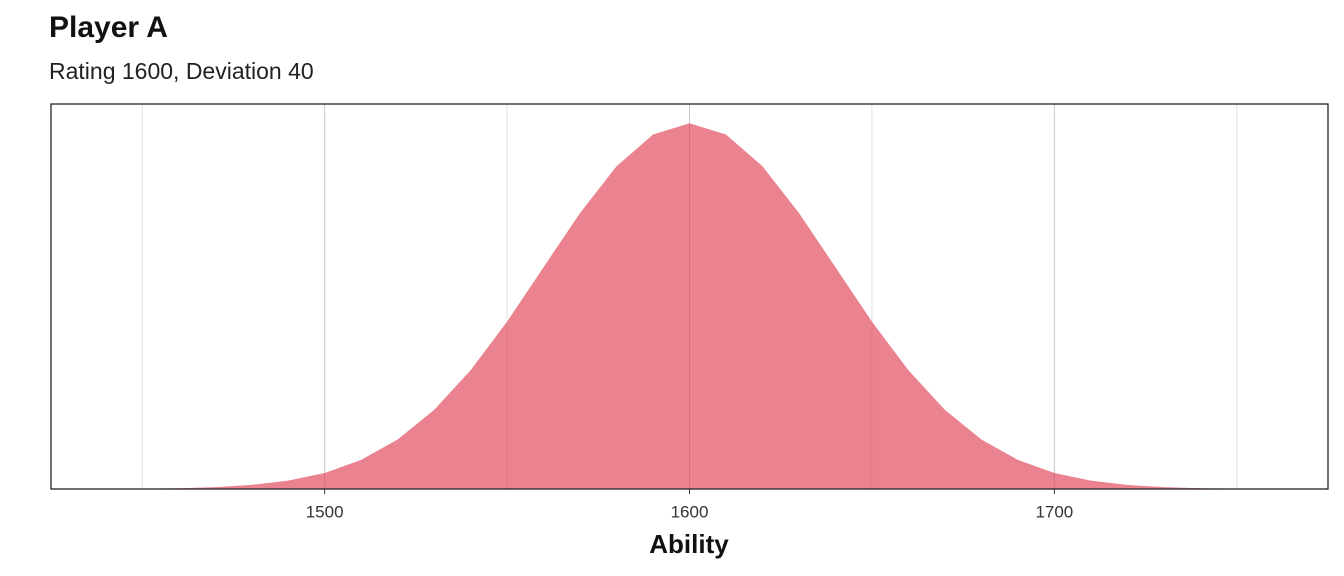 The width and height of the screenshot is (1344, 576). I want to click on chart-subtitle: Rating 1600, Deviation 40, so click(181, 71).